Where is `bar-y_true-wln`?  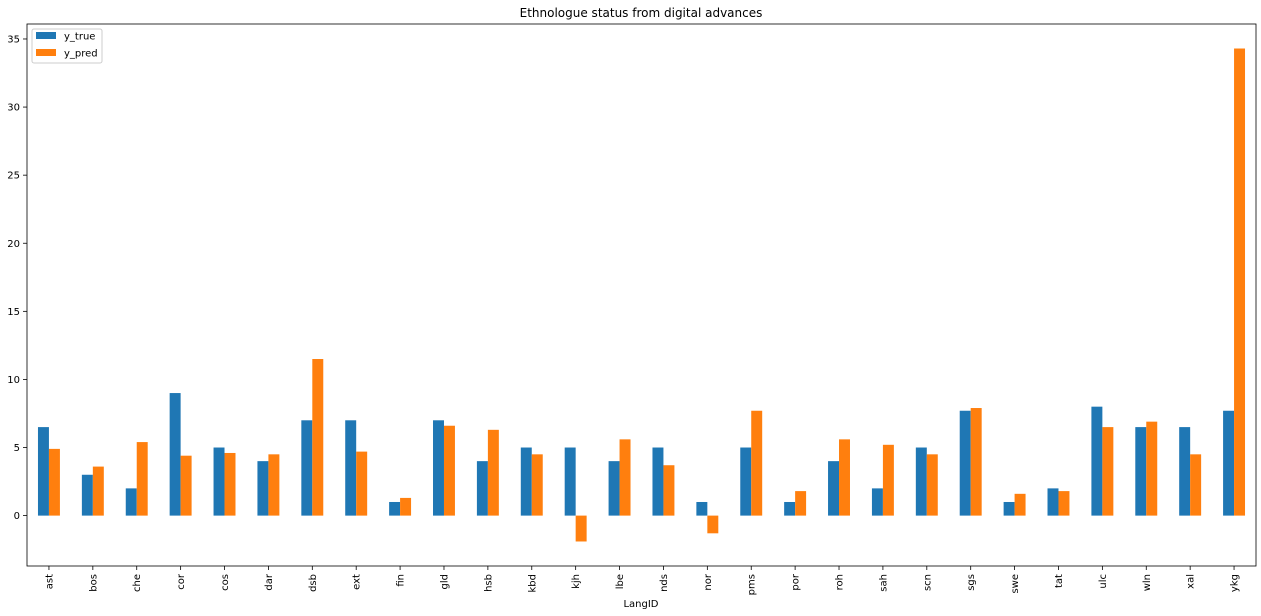 bar-y_true-wln is located at coordinates (1141, 471).